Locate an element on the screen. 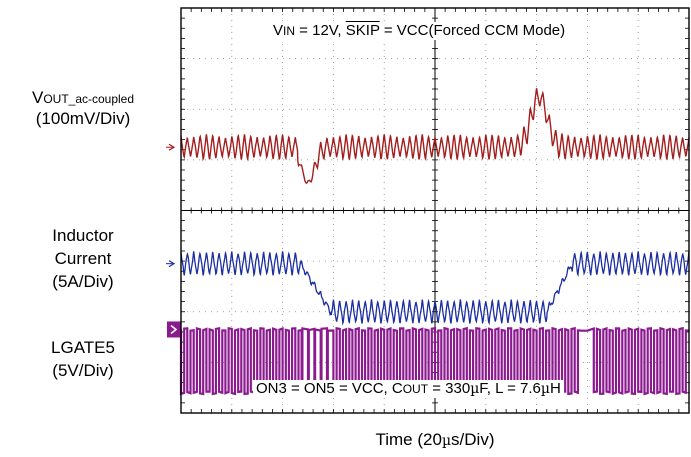 This screenshot has height=457, width=691. cout-value: = 330 is located at coordinates (449, 388).